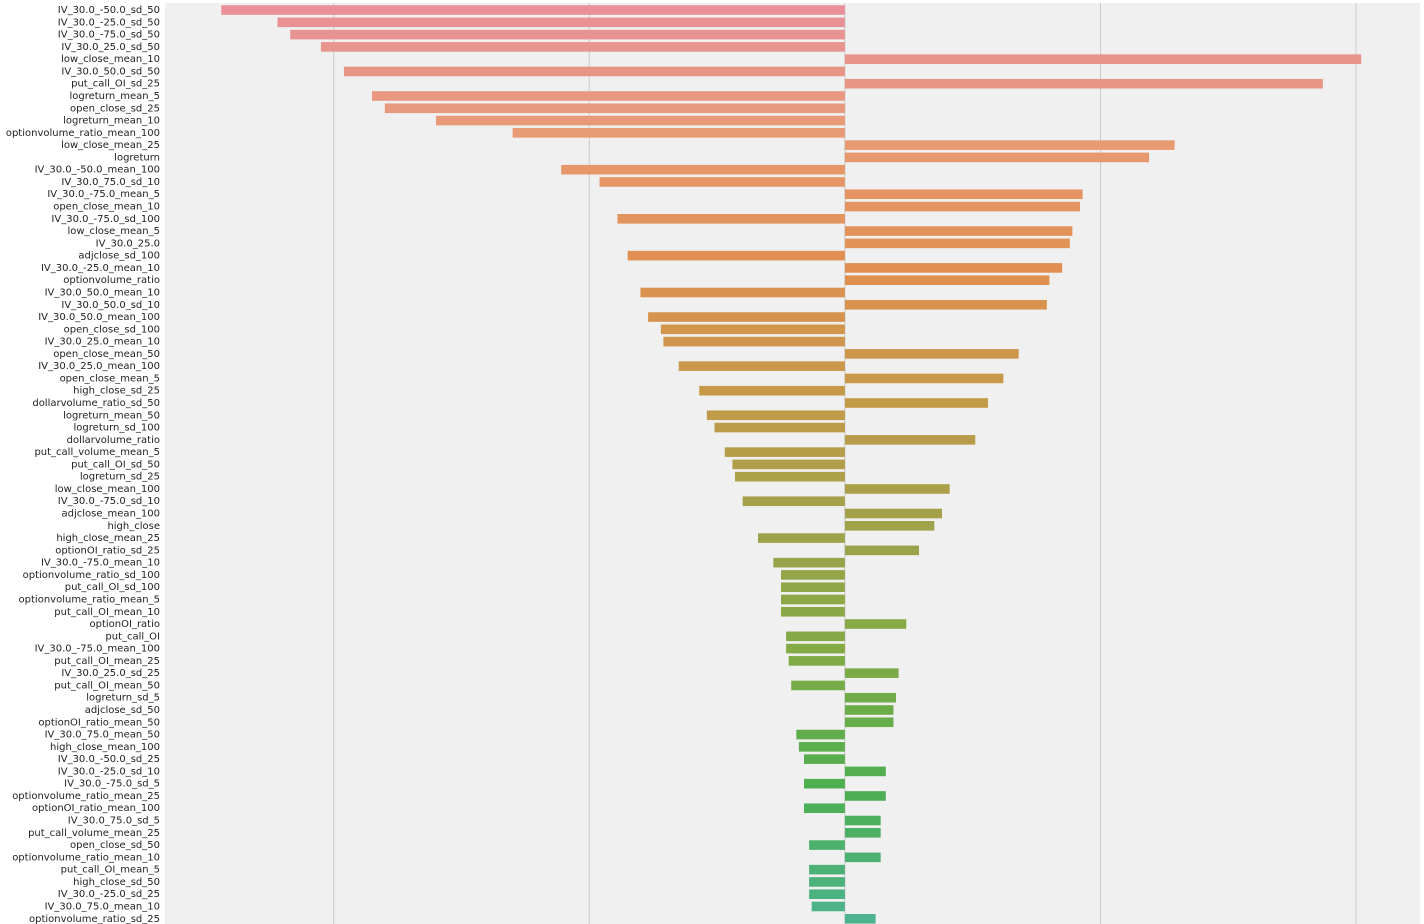  I want to click on y-tick-label: optionOI_ratio, so click(125, 624).